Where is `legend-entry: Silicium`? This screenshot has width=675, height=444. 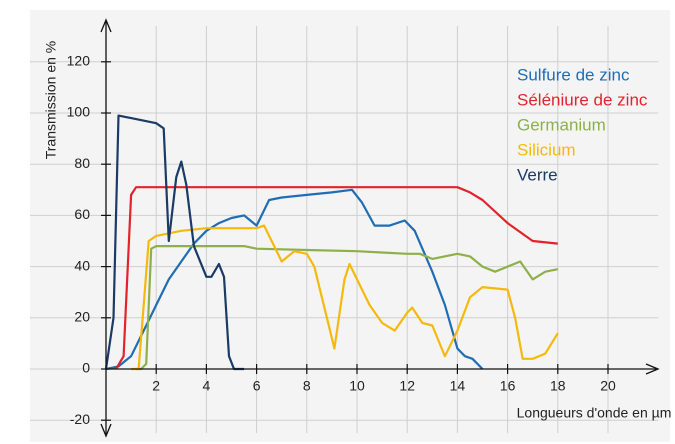
legend-entry: Silicium is located at coordinates (546, 149).